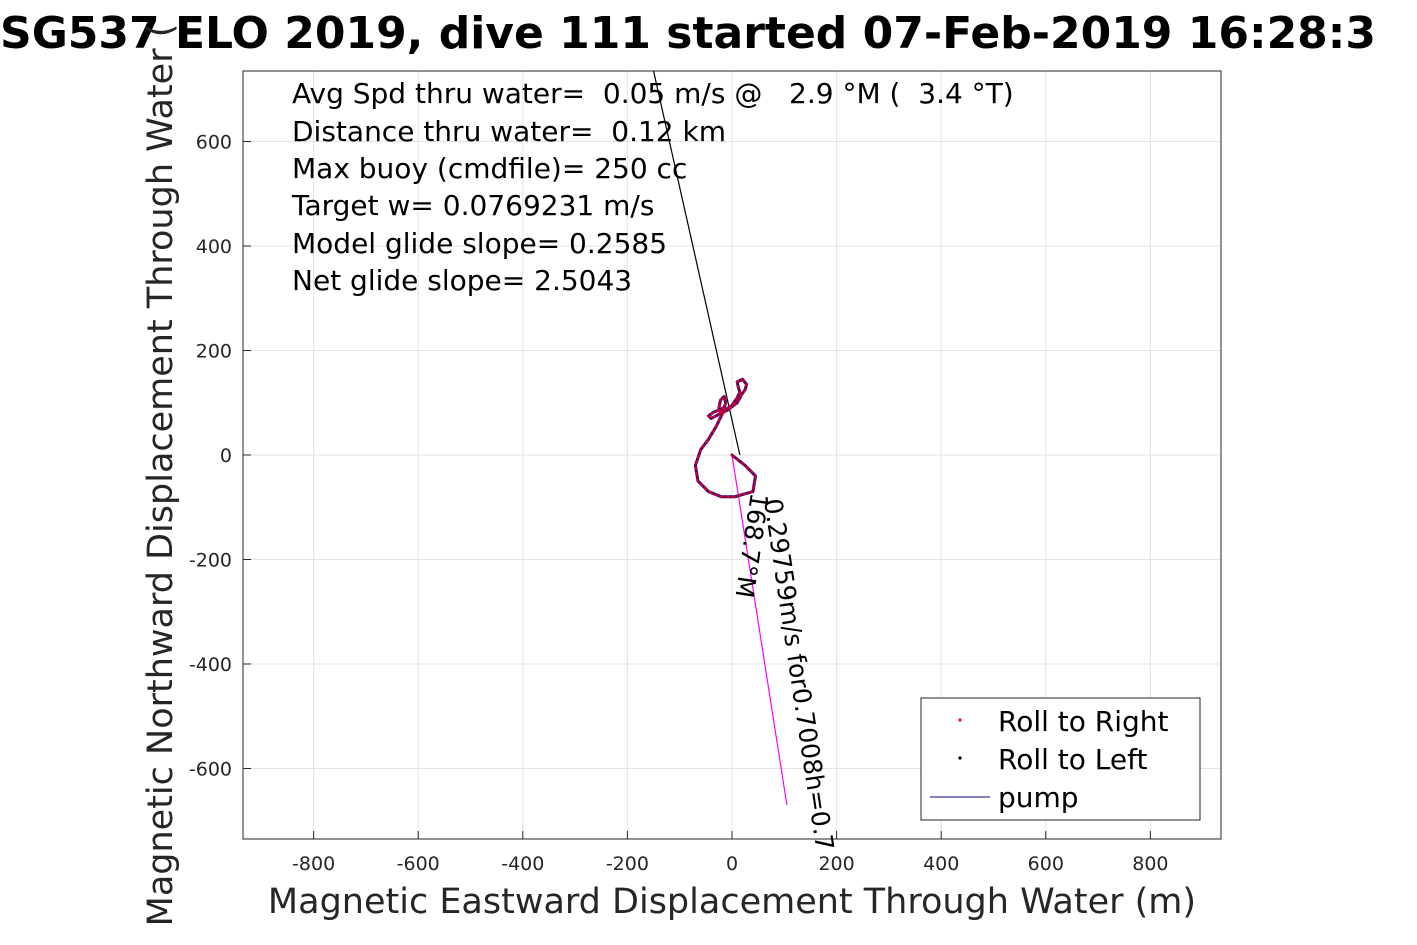 Image resolution: width=1417 pixels, height=945 pixels. I want to click on current-label: 0.29759m/s for0.7008h=0.7, so click(798, 675).